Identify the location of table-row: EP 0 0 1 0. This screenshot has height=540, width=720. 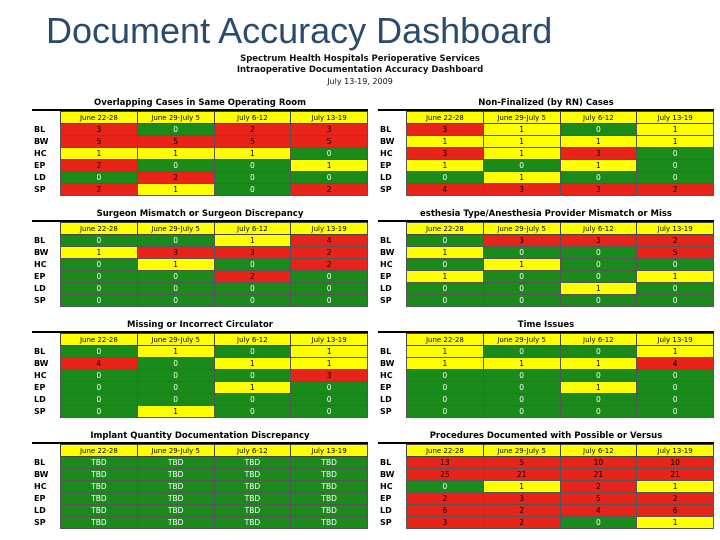
(200, 387).